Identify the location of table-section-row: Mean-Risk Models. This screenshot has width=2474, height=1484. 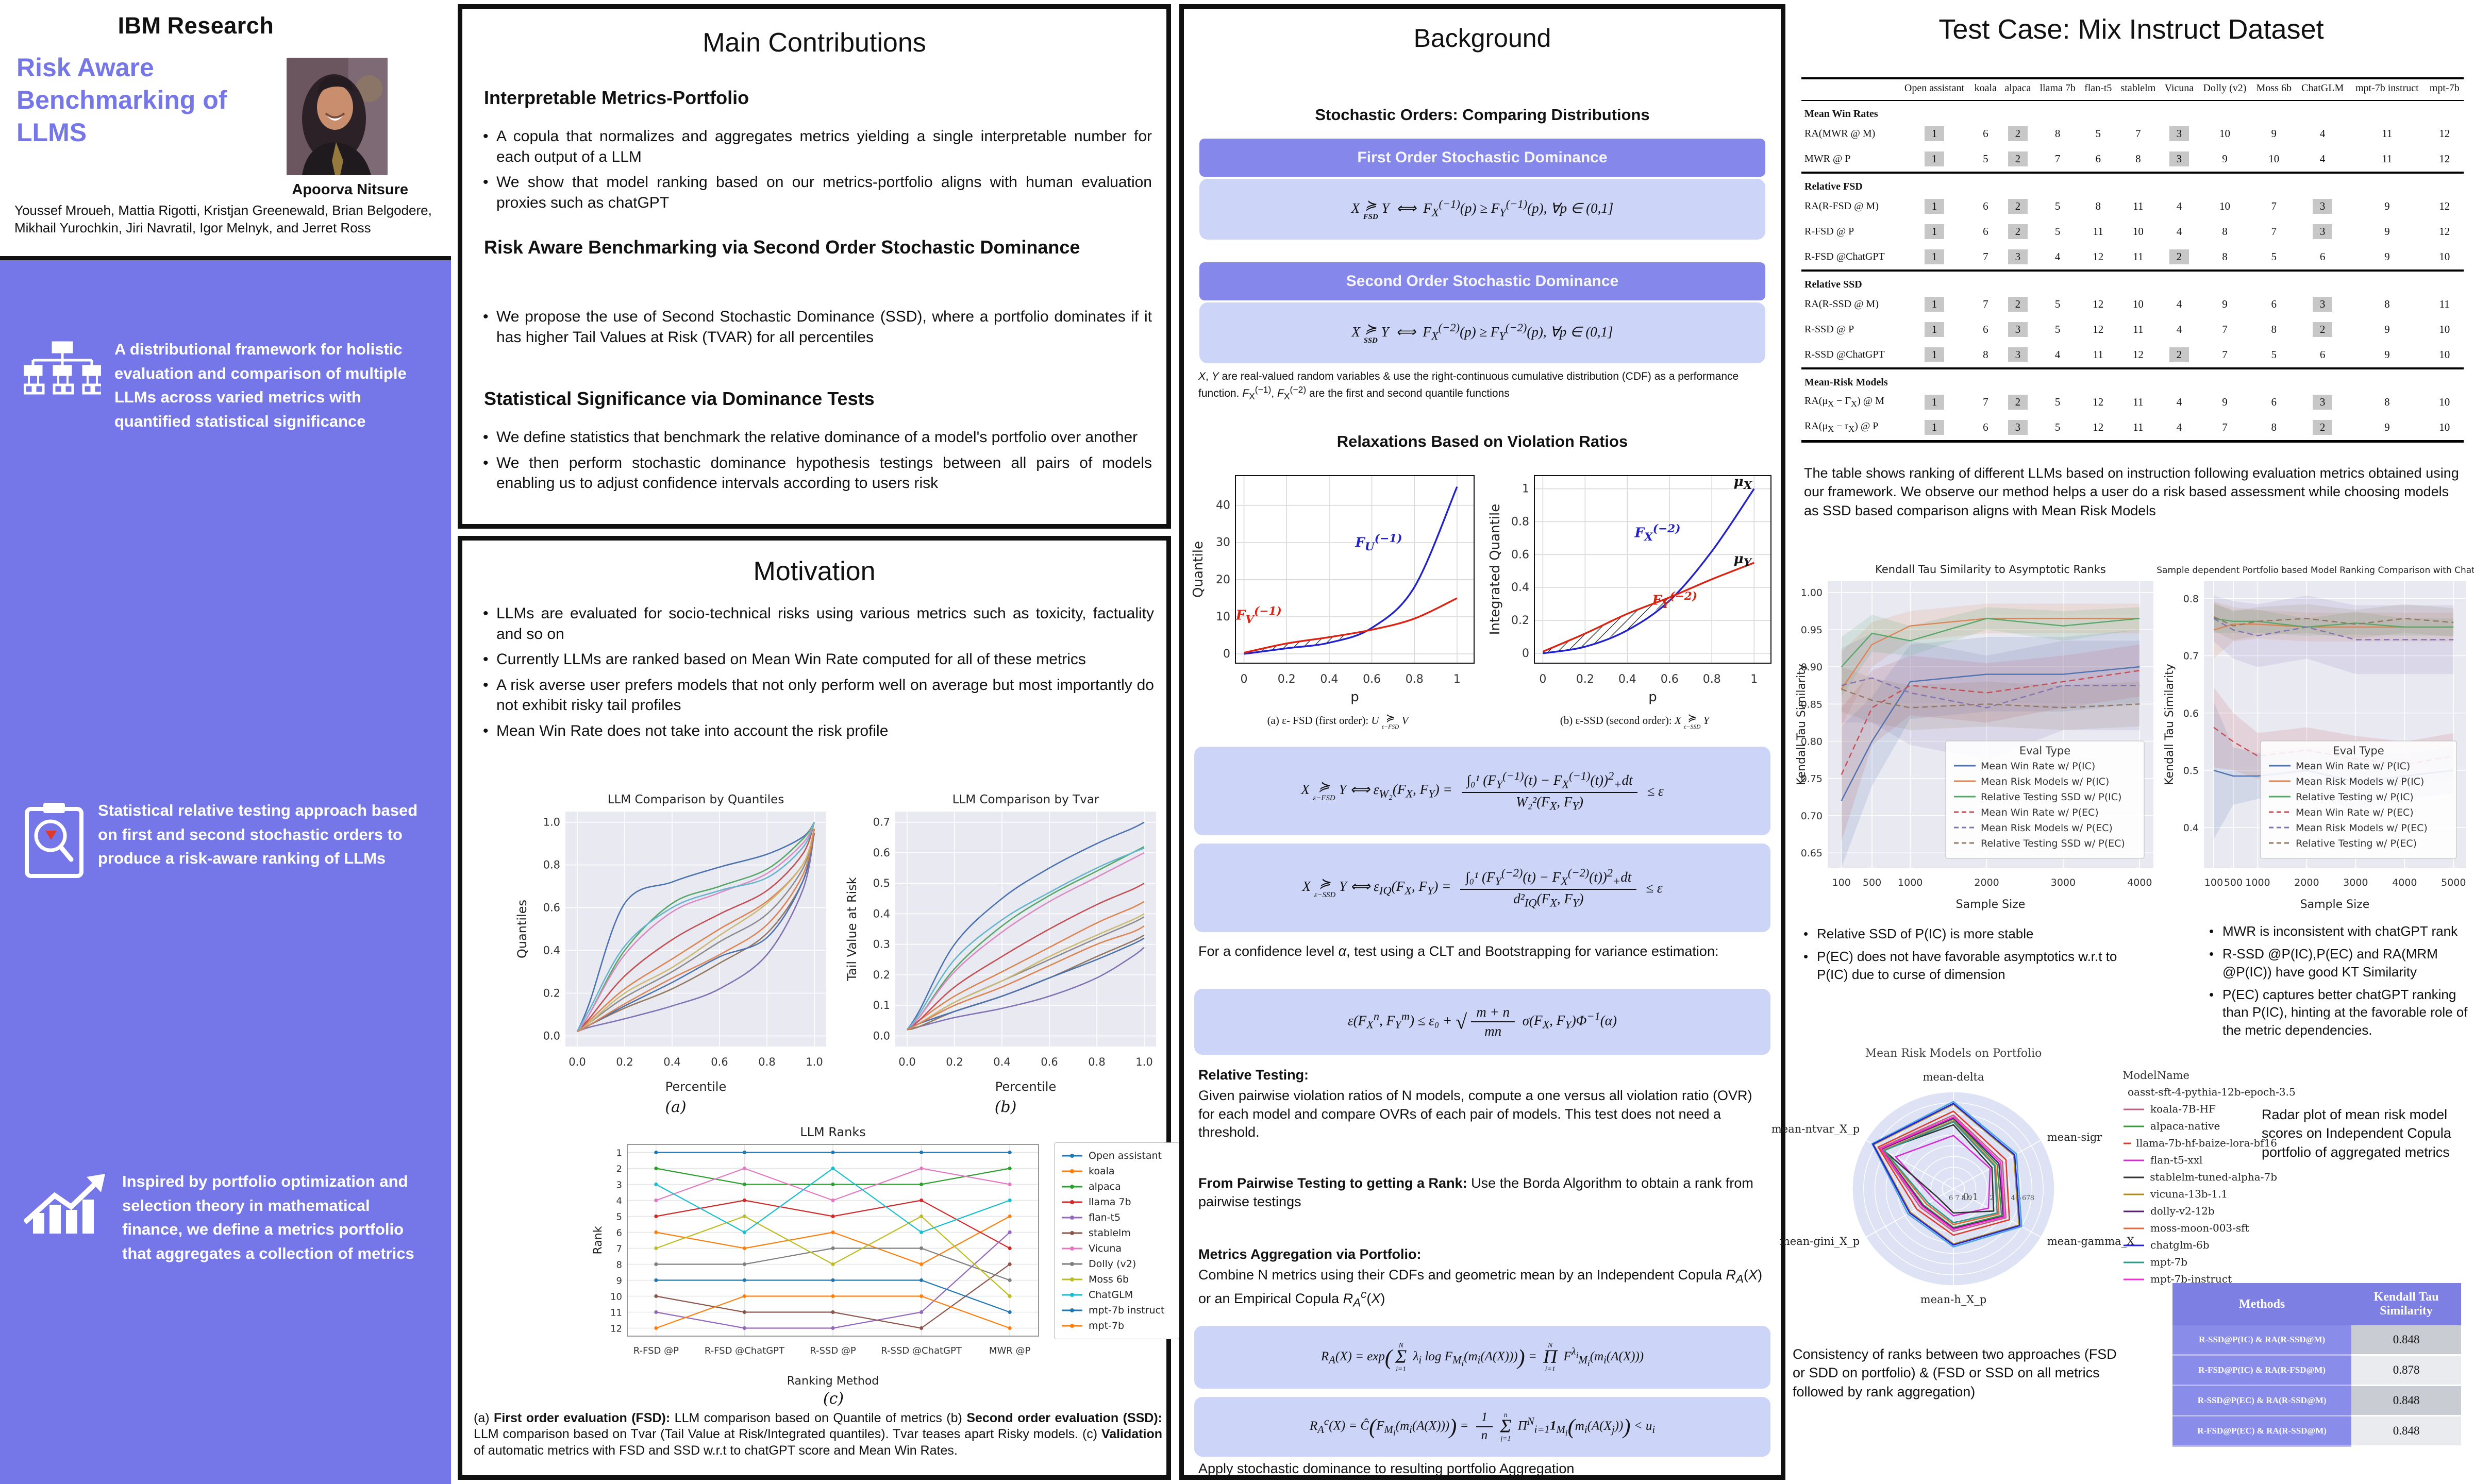
(2132, 378).